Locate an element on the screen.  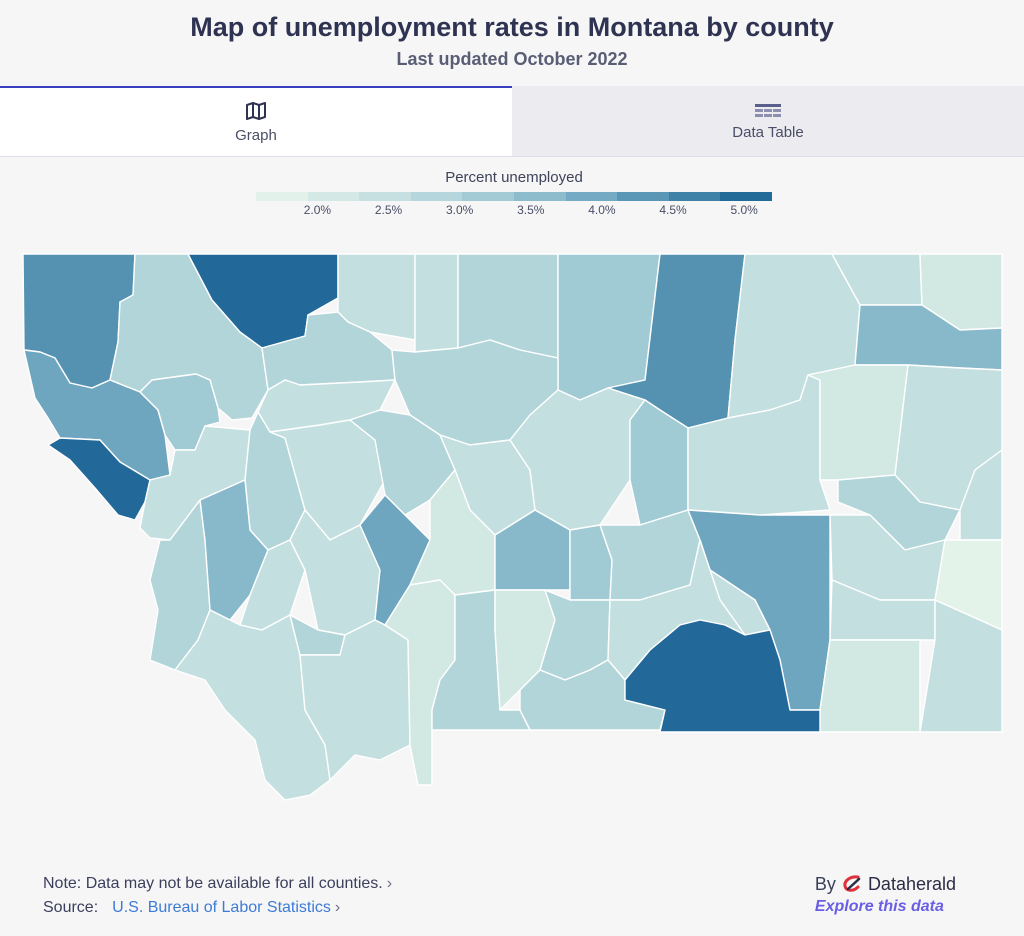
tab-data-table: Data Table is located at coordinates (768, 121).